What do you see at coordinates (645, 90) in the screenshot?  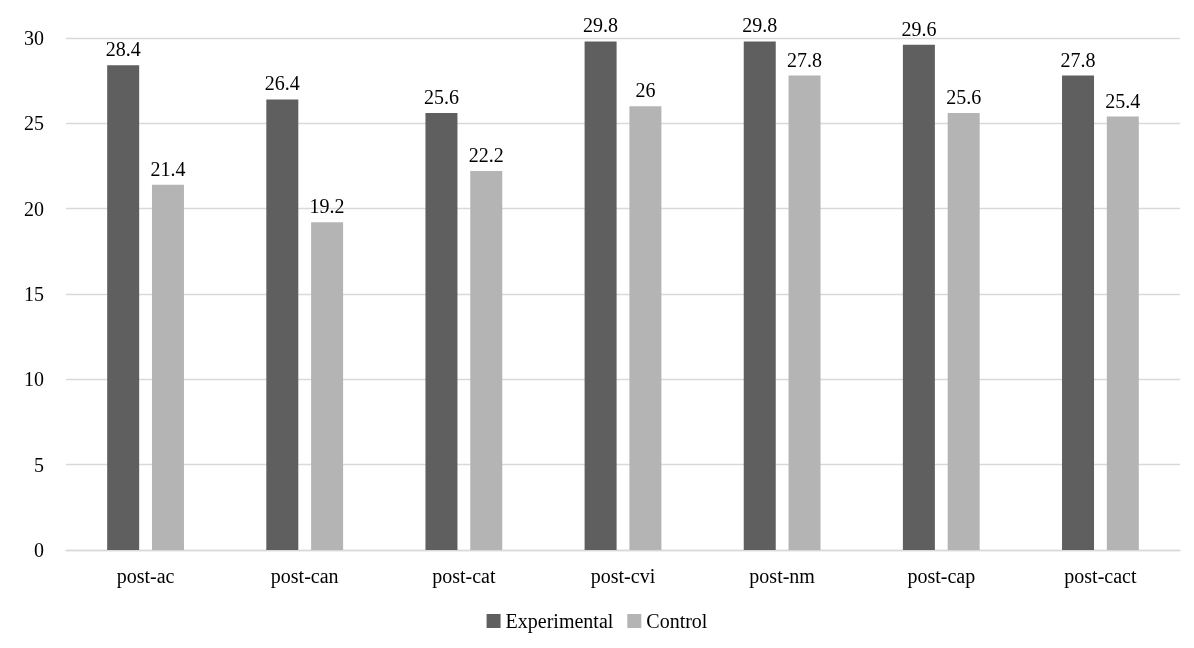 I see `data-label: 26` at bounding box center [645, 90].